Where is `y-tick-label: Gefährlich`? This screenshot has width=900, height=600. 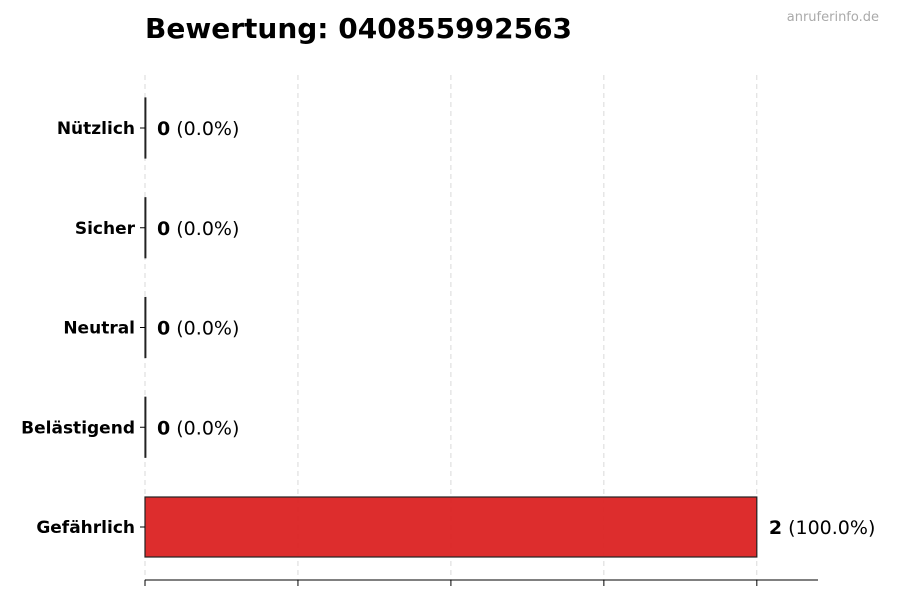 y-tick-label: Gefährlich is located at coordinates (85, 528).